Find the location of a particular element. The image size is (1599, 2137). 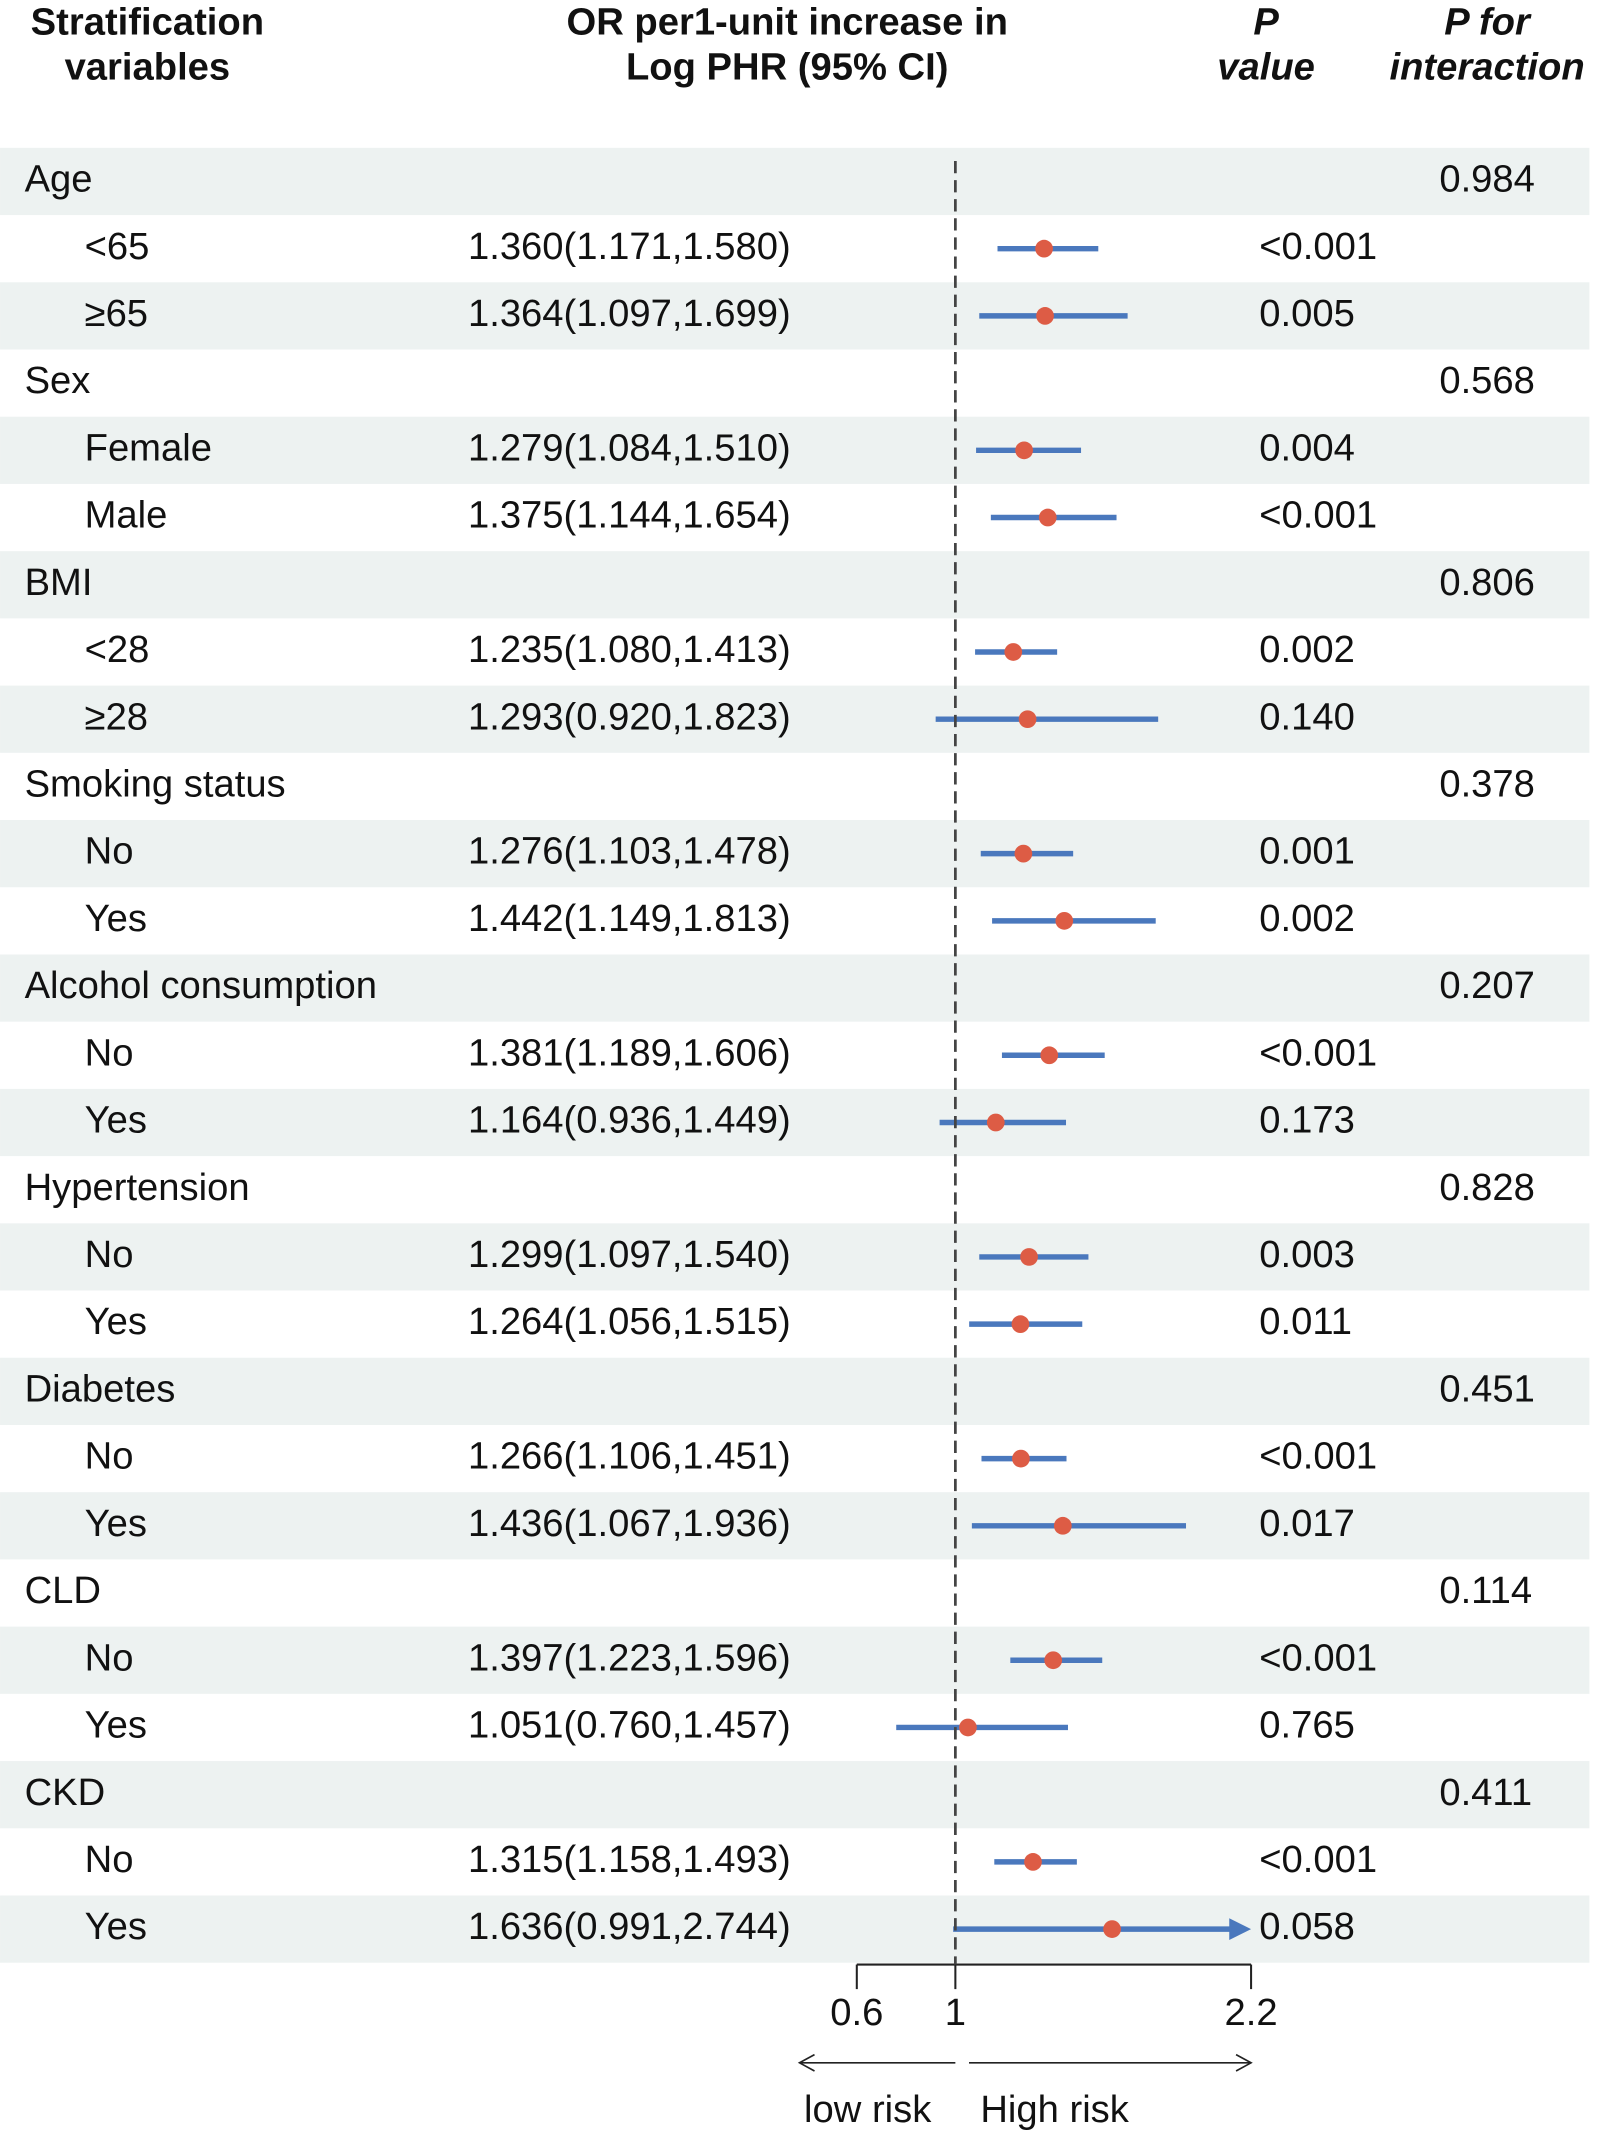

estimate-label: 1.164(0.936,1.449) is located at coordinates (629, 1120).